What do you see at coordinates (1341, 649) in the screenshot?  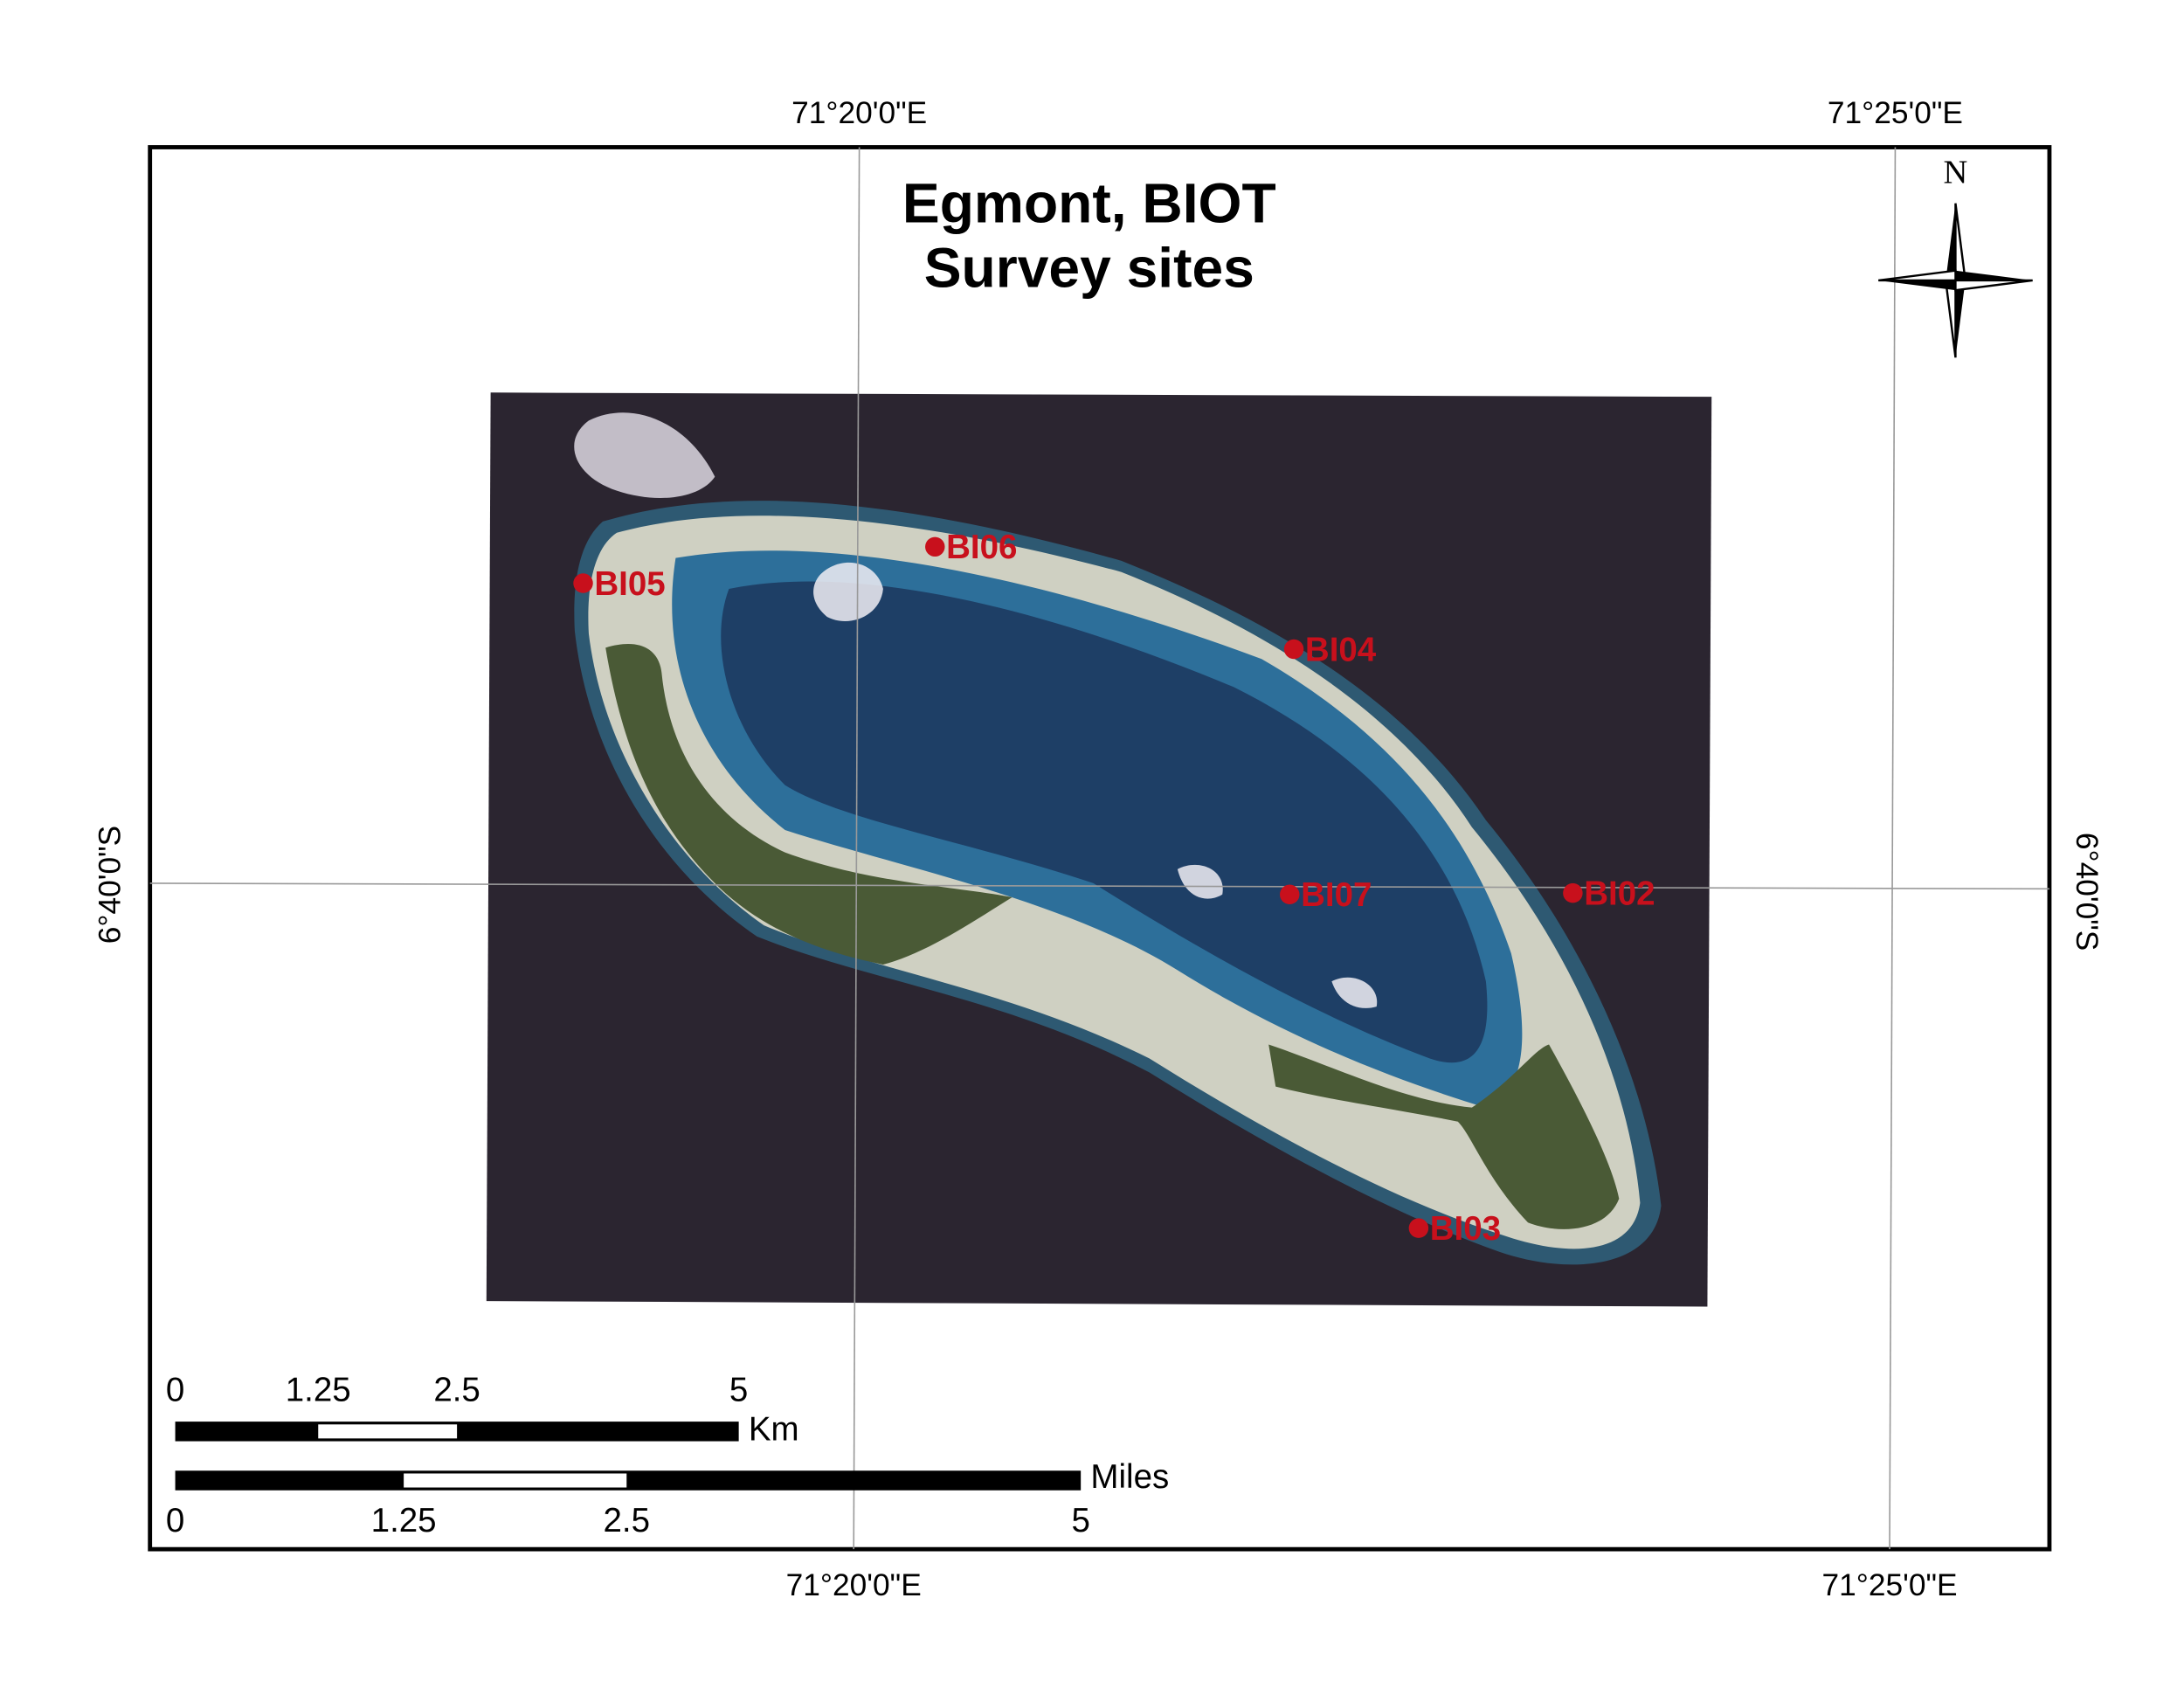 I see `site-label: BI04` at bounding box center [1341, 649].